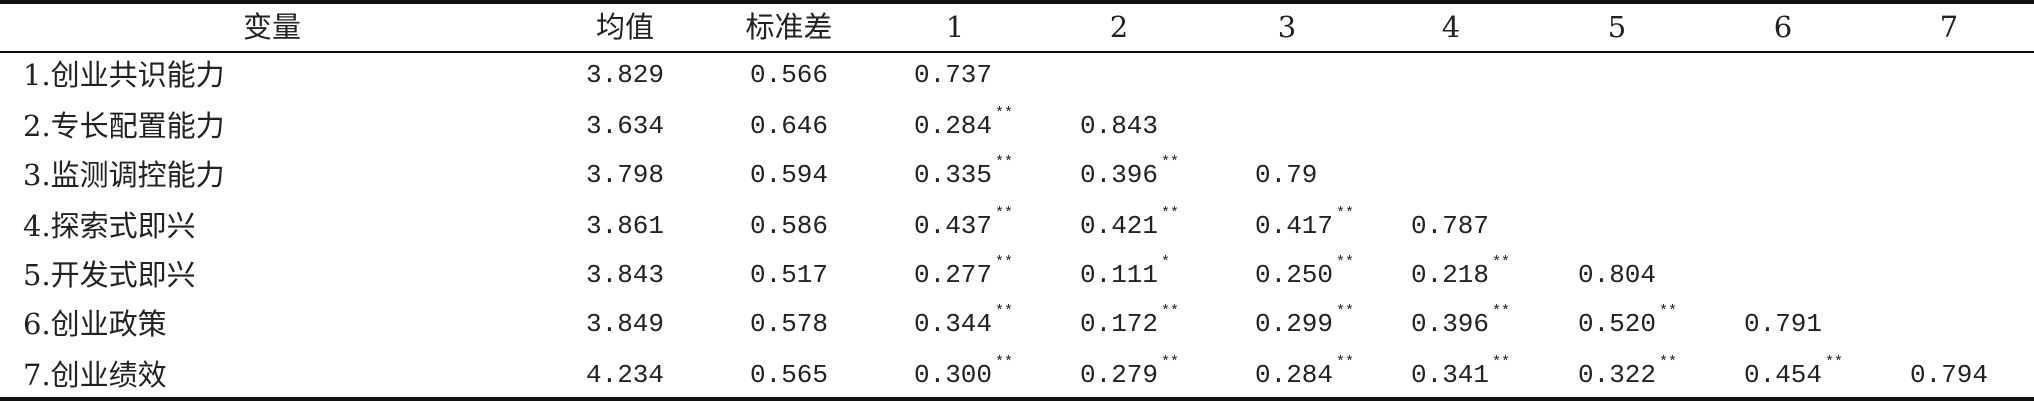 The width and height of the screenshot is (2034, 401). I want to click on mean-cell: 3.829, so click(625, 75).